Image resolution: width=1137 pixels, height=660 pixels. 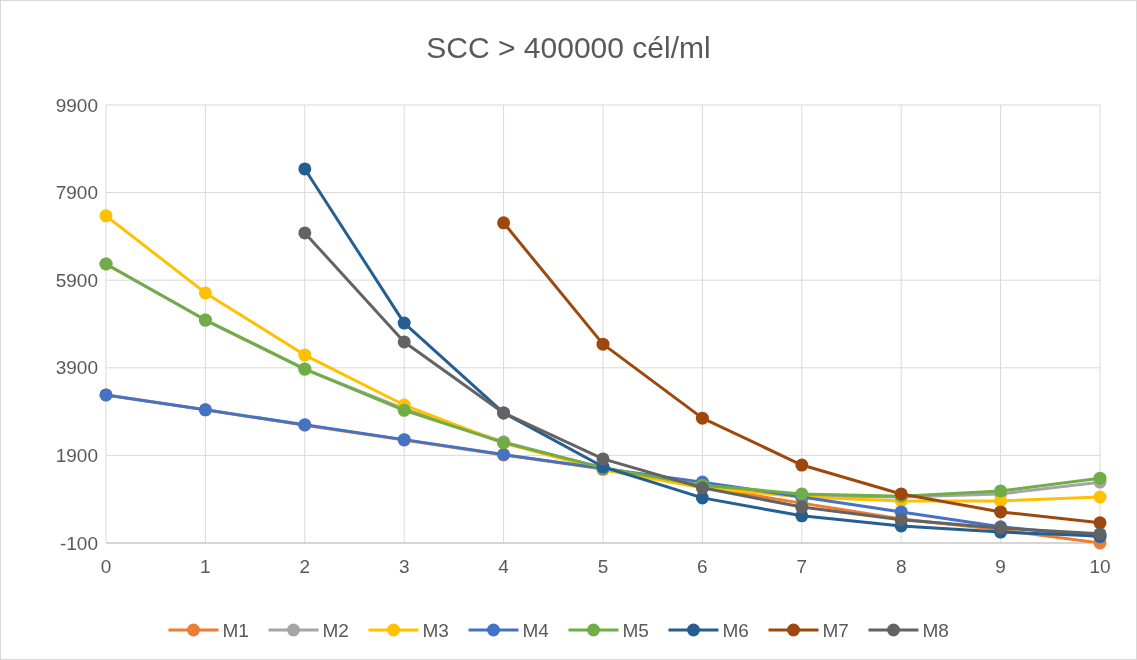 What do you see at coordinates (76, 105) in the screenshot?
I see `y-tick-label: 9900` at bounding box center [76, 105].